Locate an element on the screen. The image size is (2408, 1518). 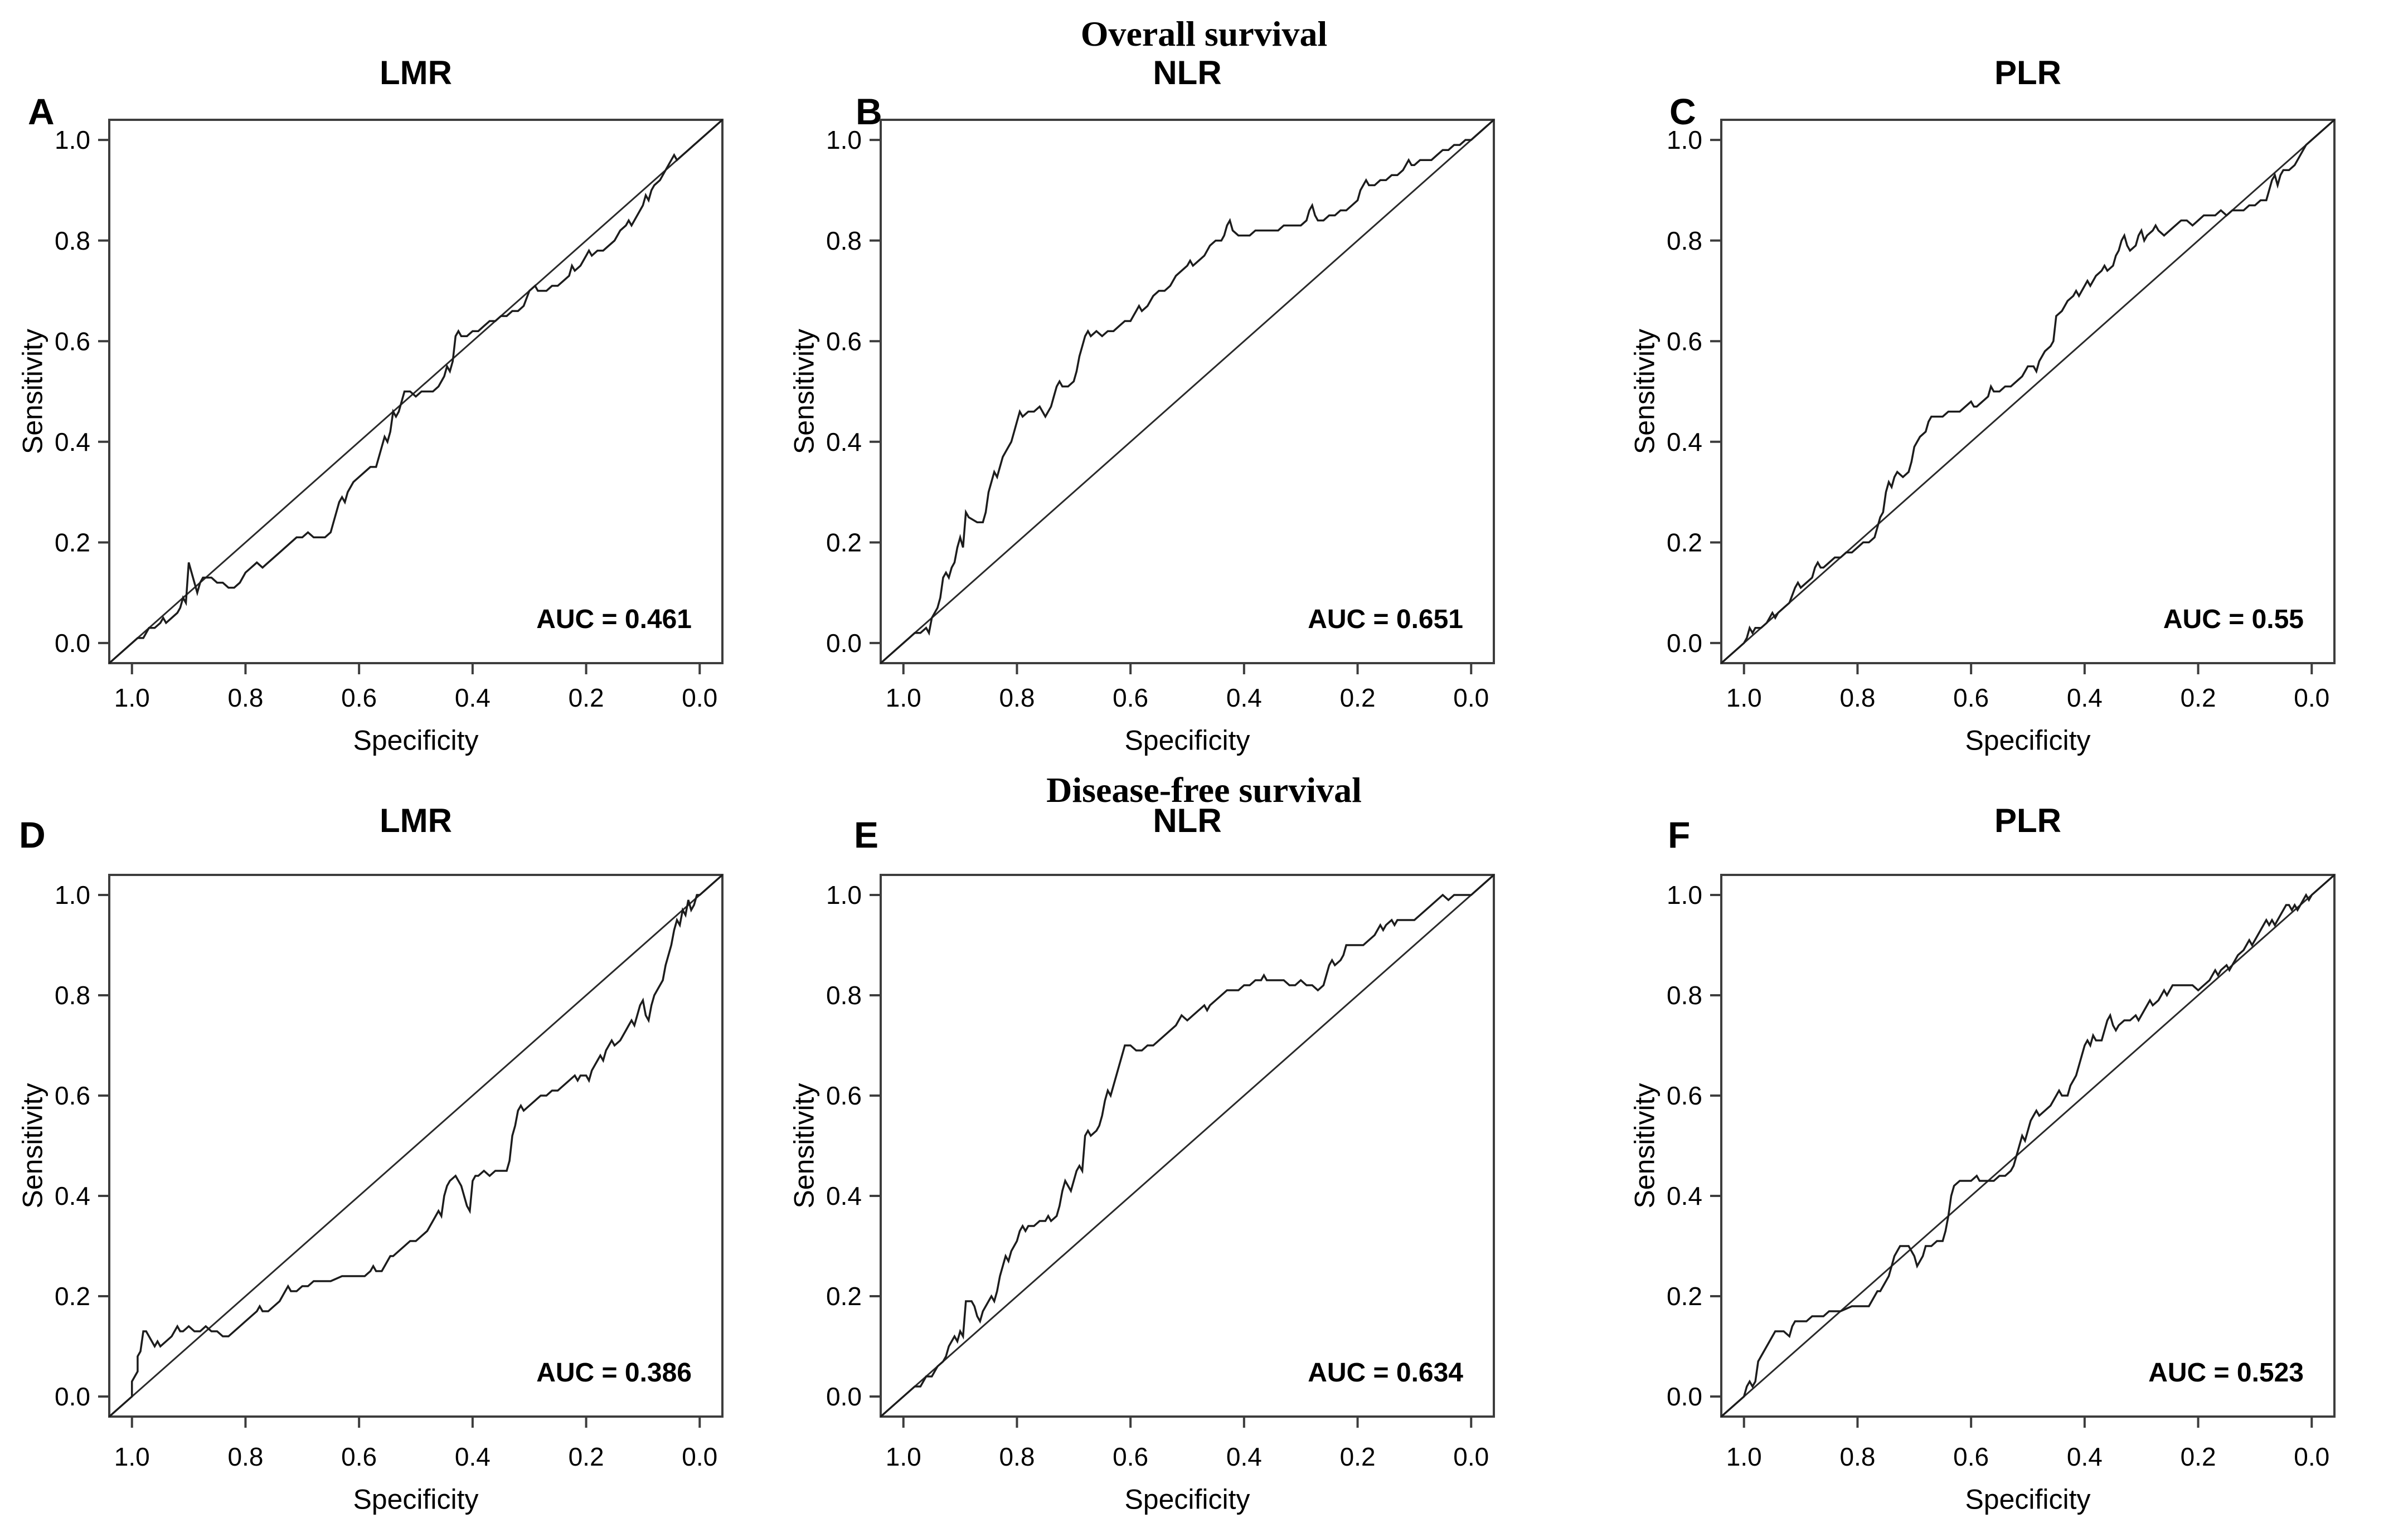
auc-label: AUC = 0.461 is located at coordinates (614, 619).